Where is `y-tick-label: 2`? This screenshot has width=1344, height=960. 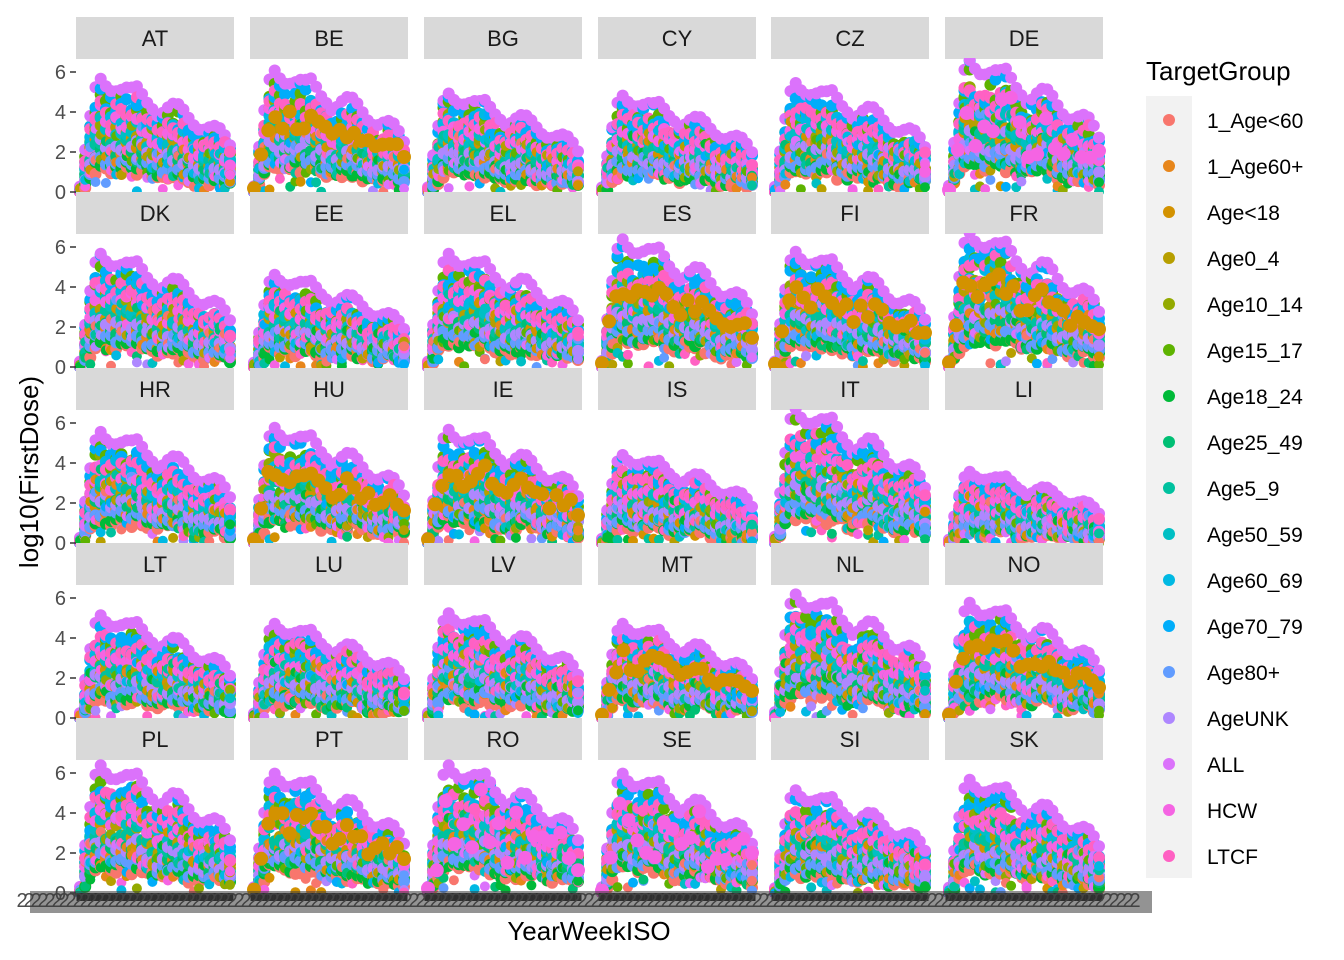 y-tick-label: 2 is located at coordinates (60, 153).